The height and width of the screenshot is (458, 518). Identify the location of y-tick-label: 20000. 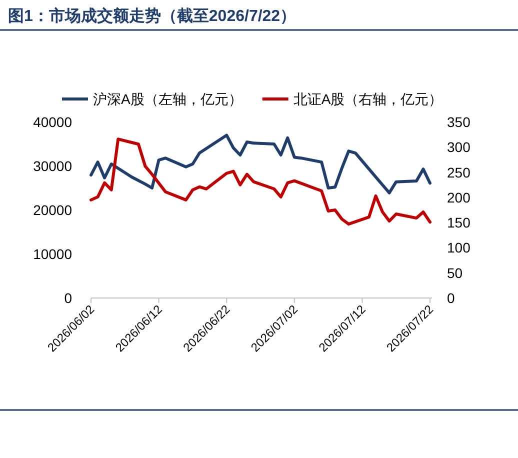
(52, 210).